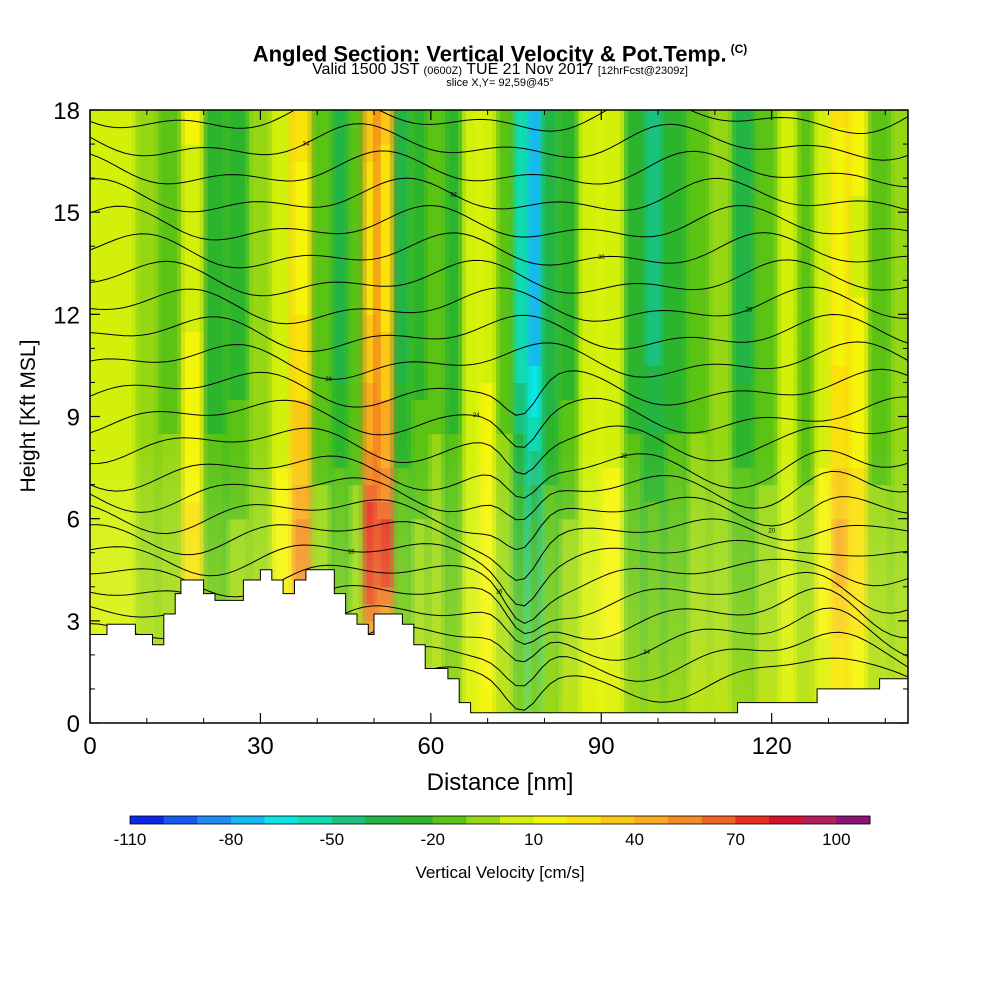 This screenshot has height=1000, width=1000. Describe the element at coordinates (28, 416) in the screenshot. I see `y-axis-label: Height [Kft MSL]` at that location.